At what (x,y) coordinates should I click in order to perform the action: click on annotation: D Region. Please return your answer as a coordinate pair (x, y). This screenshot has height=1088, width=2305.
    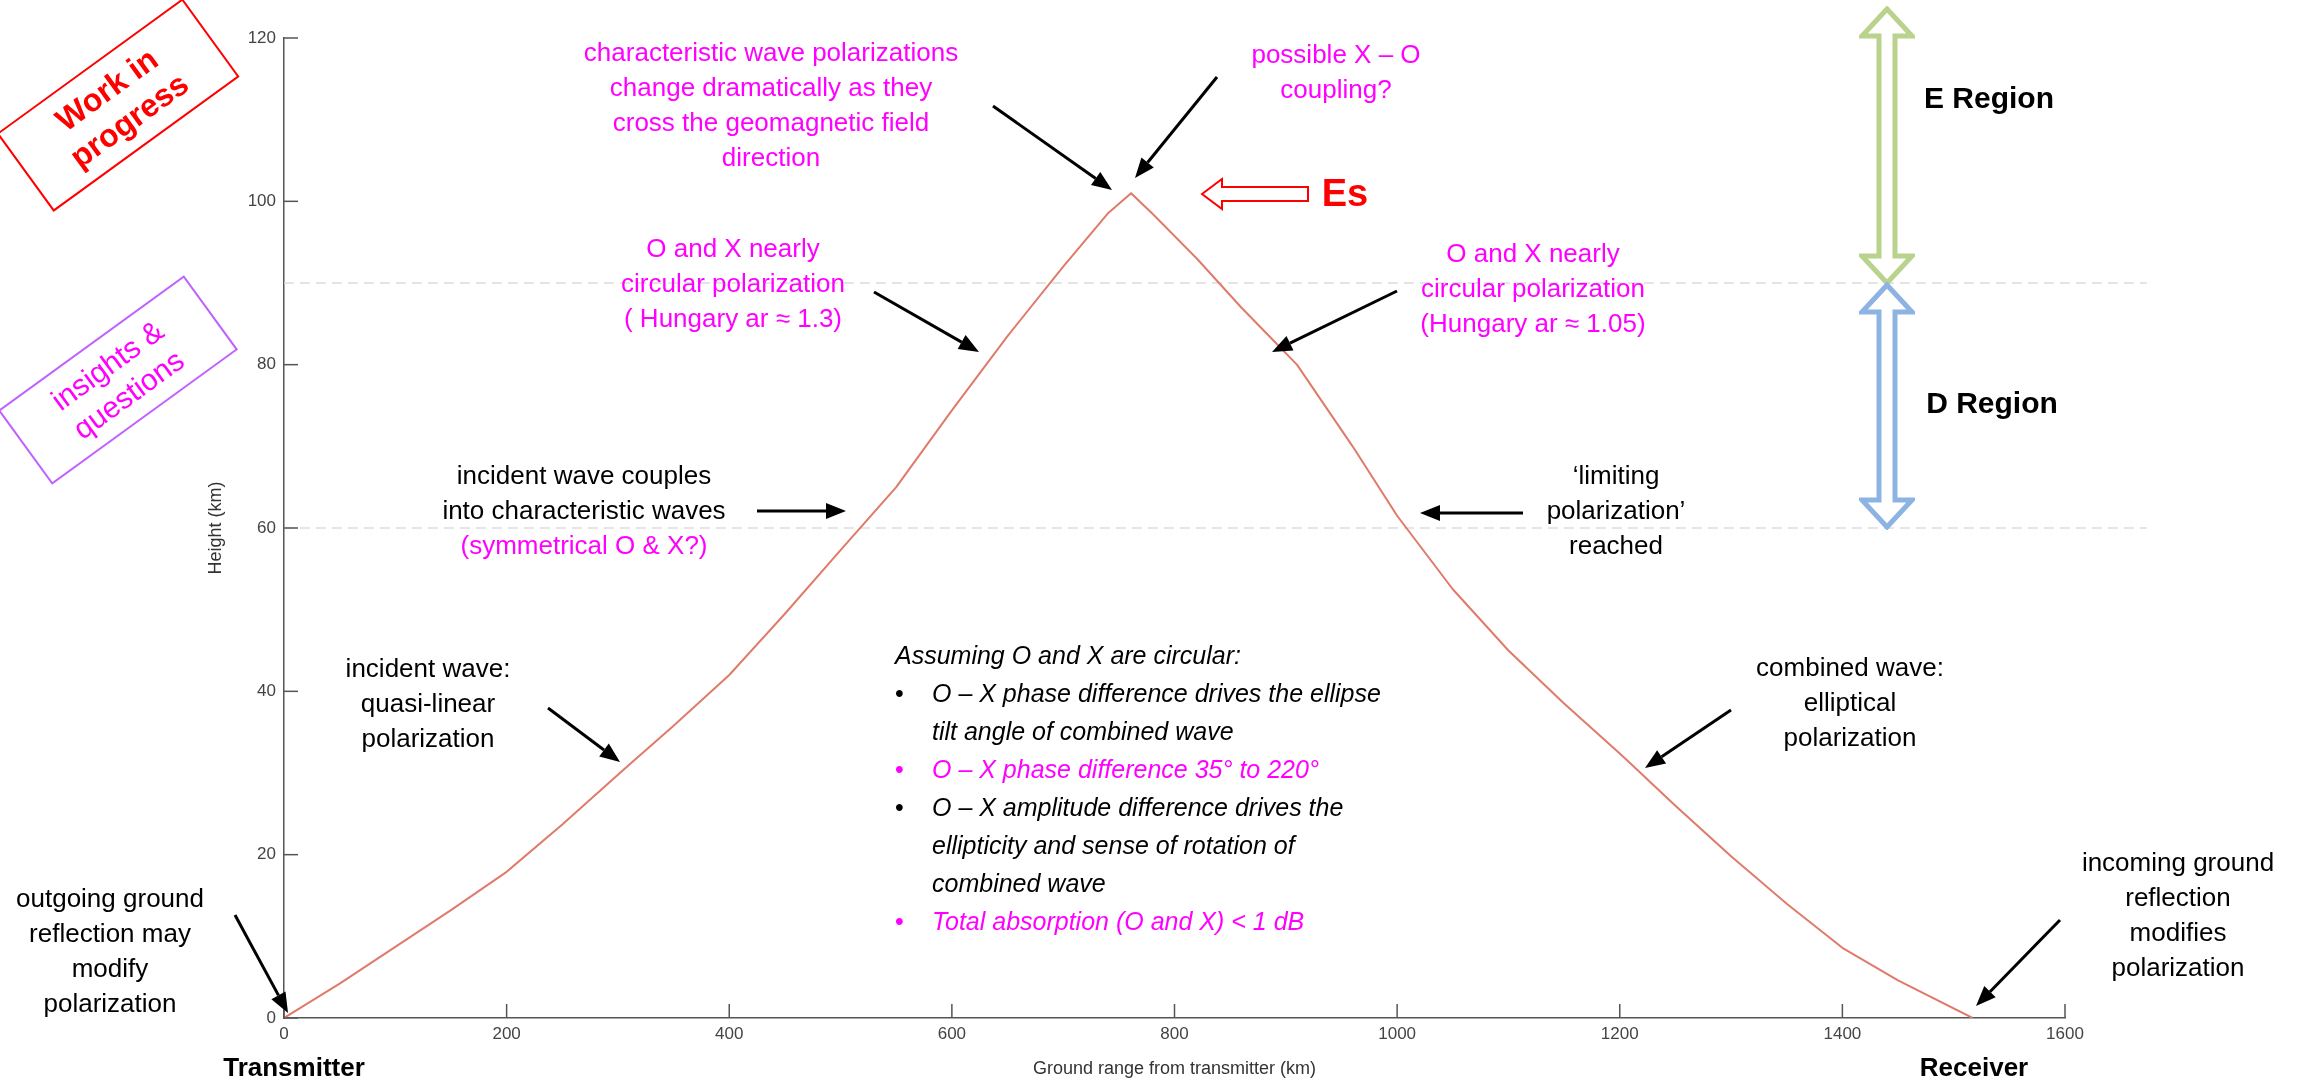
    Looking at the image, I should click on (1992, 403).